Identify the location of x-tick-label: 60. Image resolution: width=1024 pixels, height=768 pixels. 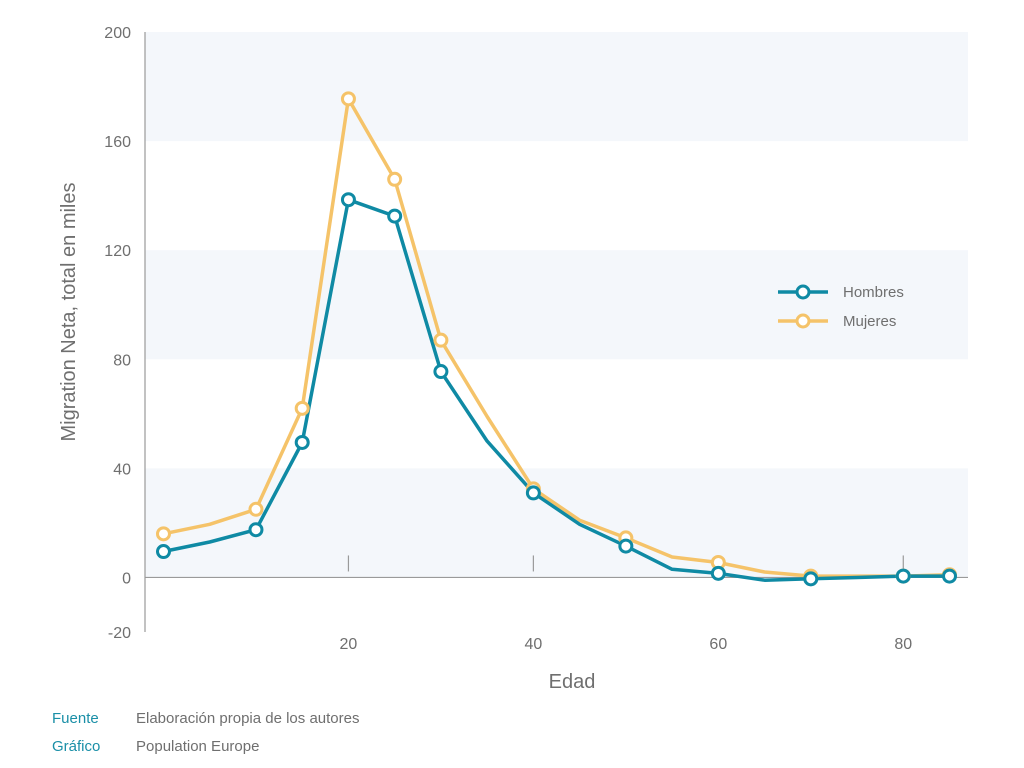
(718, 644).